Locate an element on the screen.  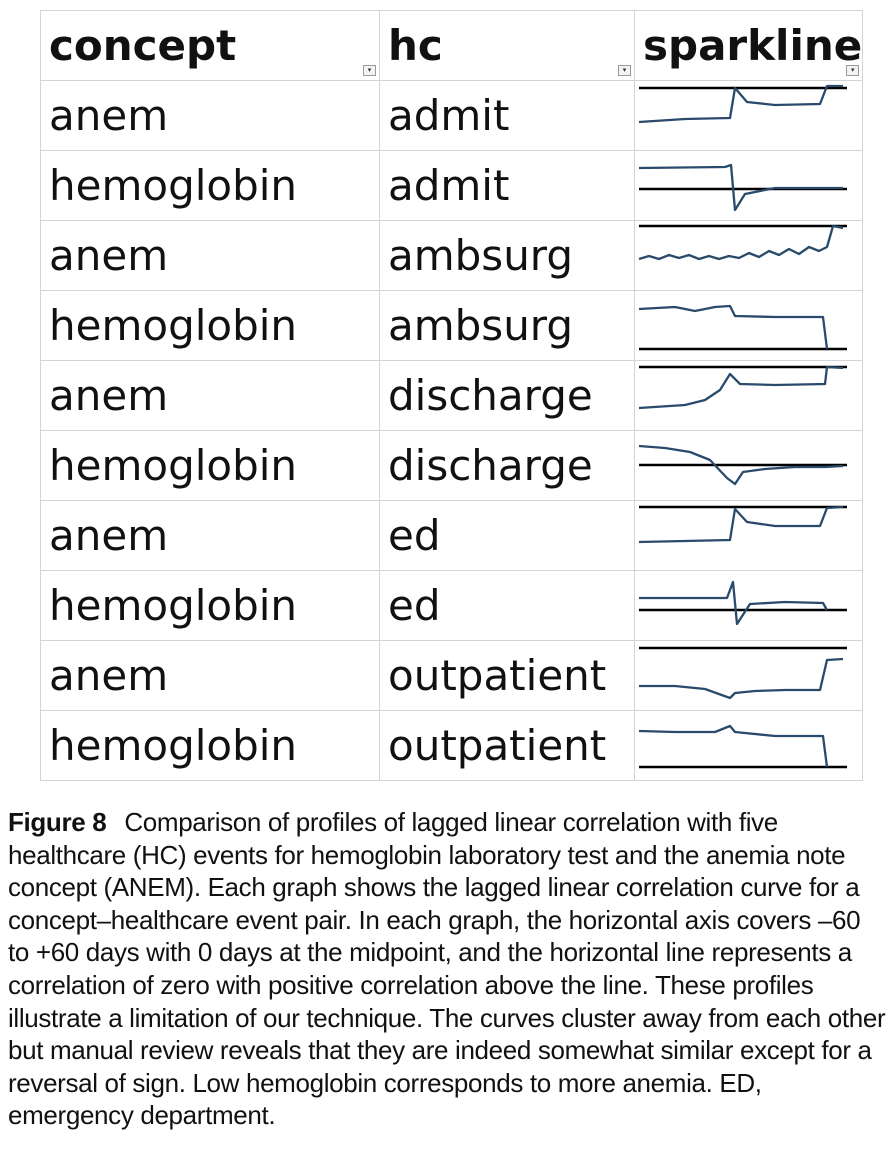
table-row: hemoglobin admit is located at coordinates (452, 185).